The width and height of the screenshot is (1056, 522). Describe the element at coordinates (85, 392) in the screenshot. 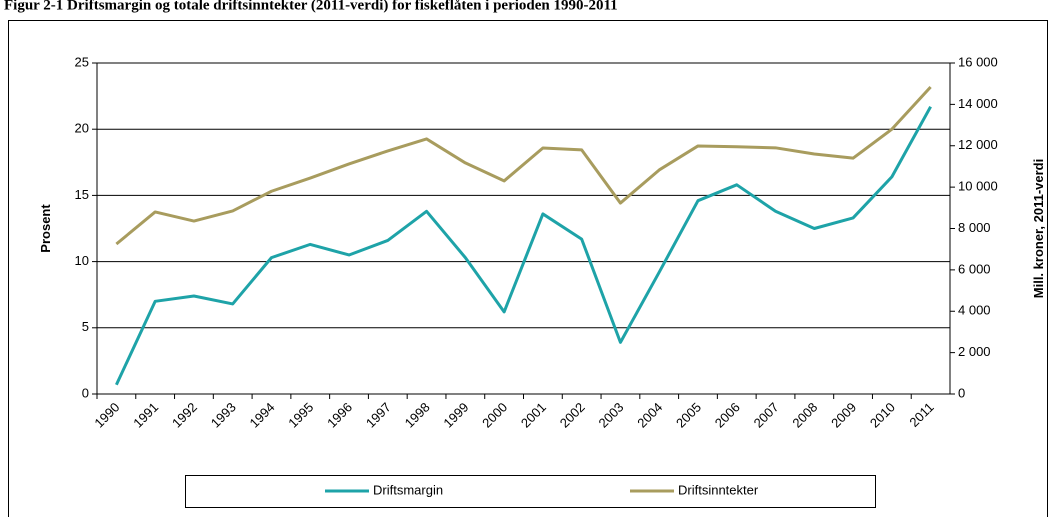

I see `y-tick-label: 0` at that location.